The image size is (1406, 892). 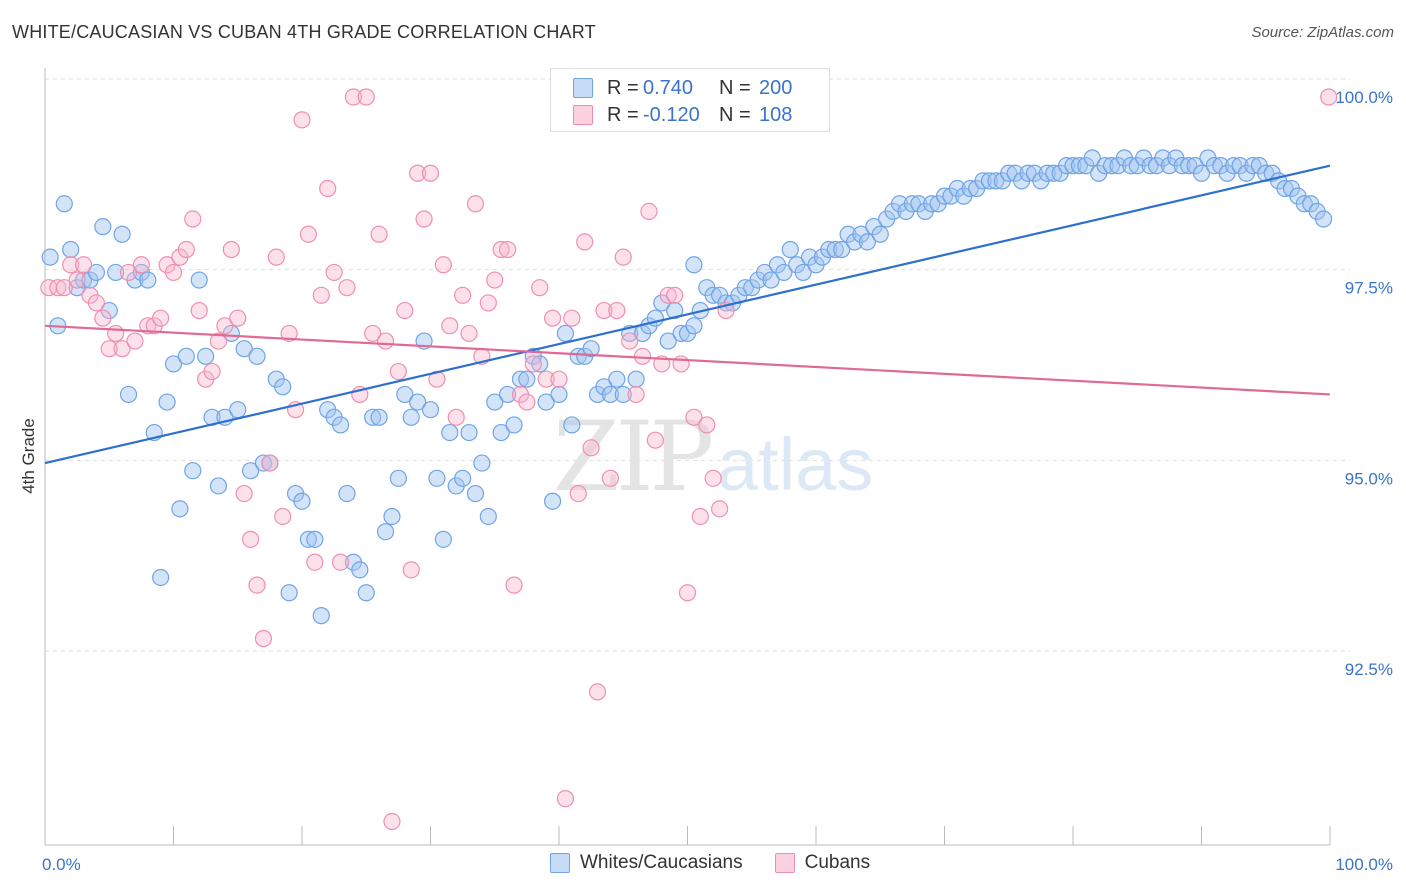 I want to click on legend-n-value: 200, so click(x=776, y=87).